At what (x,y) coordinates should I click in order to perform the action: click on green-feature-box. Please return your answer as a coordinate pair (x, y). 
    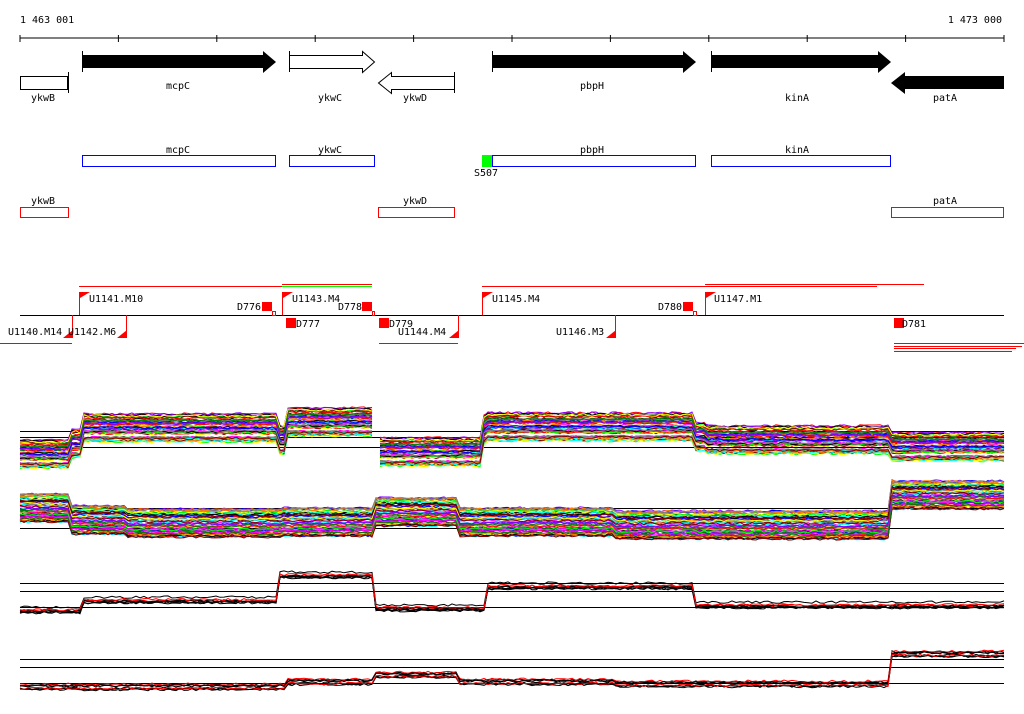
    Looking at the image, I should click on (487, 161).